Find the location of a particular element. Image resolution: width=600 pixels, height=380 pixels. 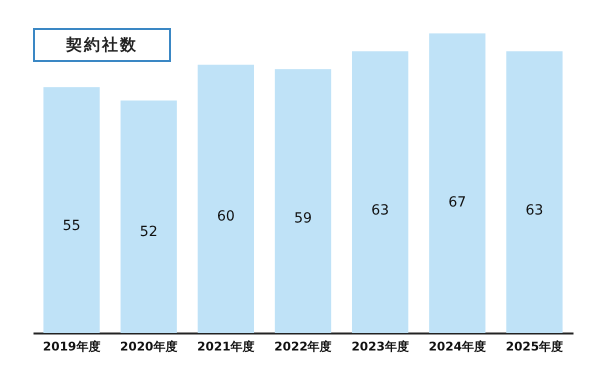

x-tick-label: 2020年度 is located at coordinates (149, 347).